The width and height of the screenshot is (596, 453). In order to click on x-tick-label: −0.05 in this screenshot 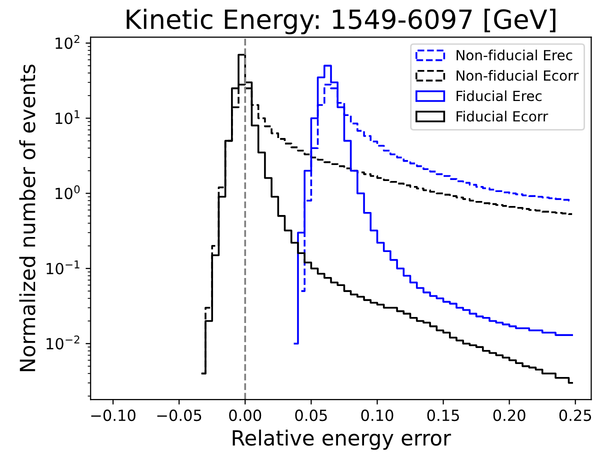, I will do `click(179, 416)`.